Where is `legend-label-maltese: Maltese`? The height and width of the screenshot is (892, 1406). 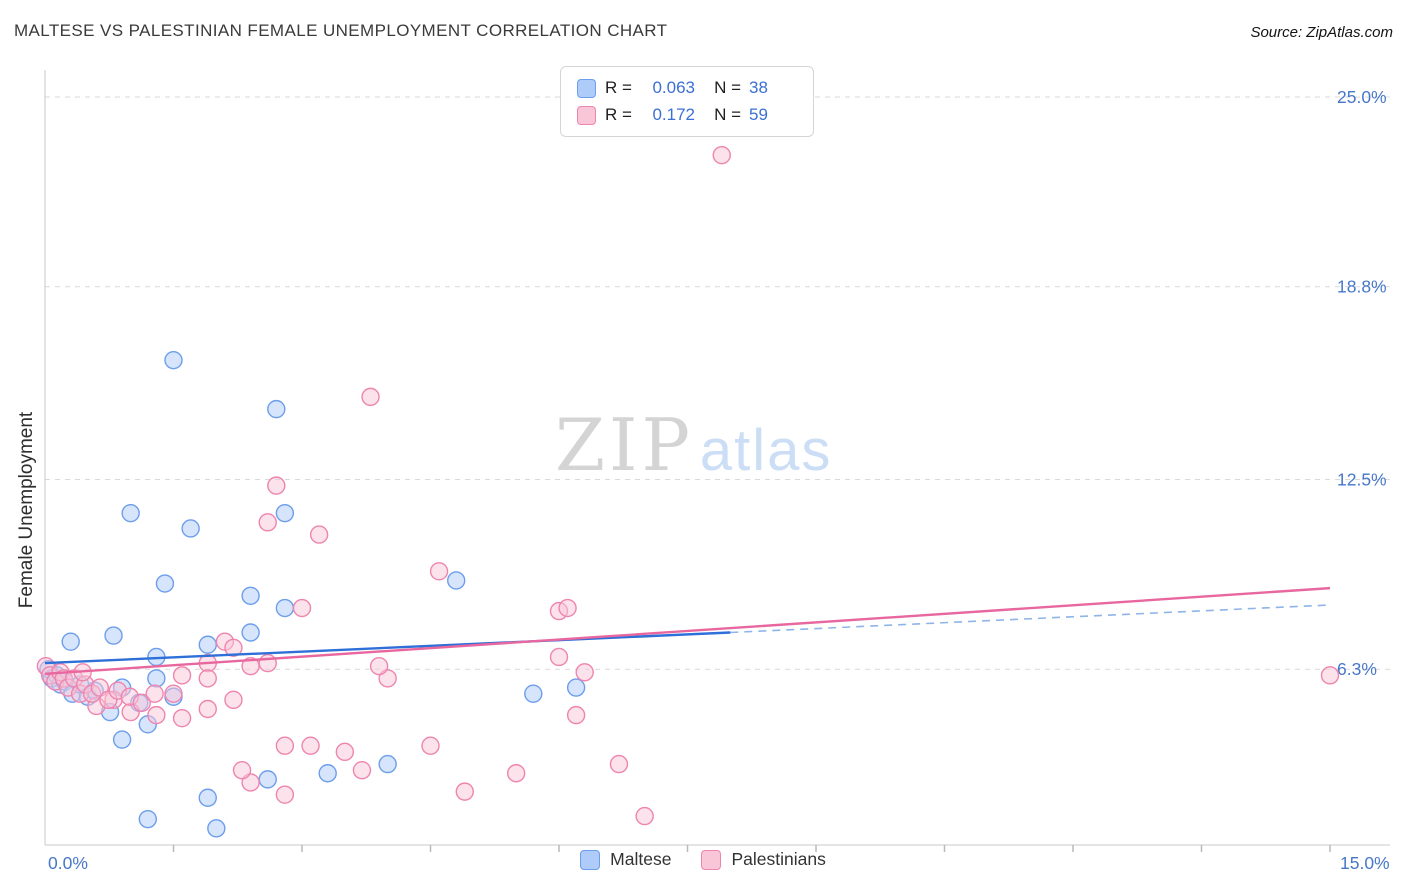
legend-label-maltese: Maltese is located at coordinates (641, 859).